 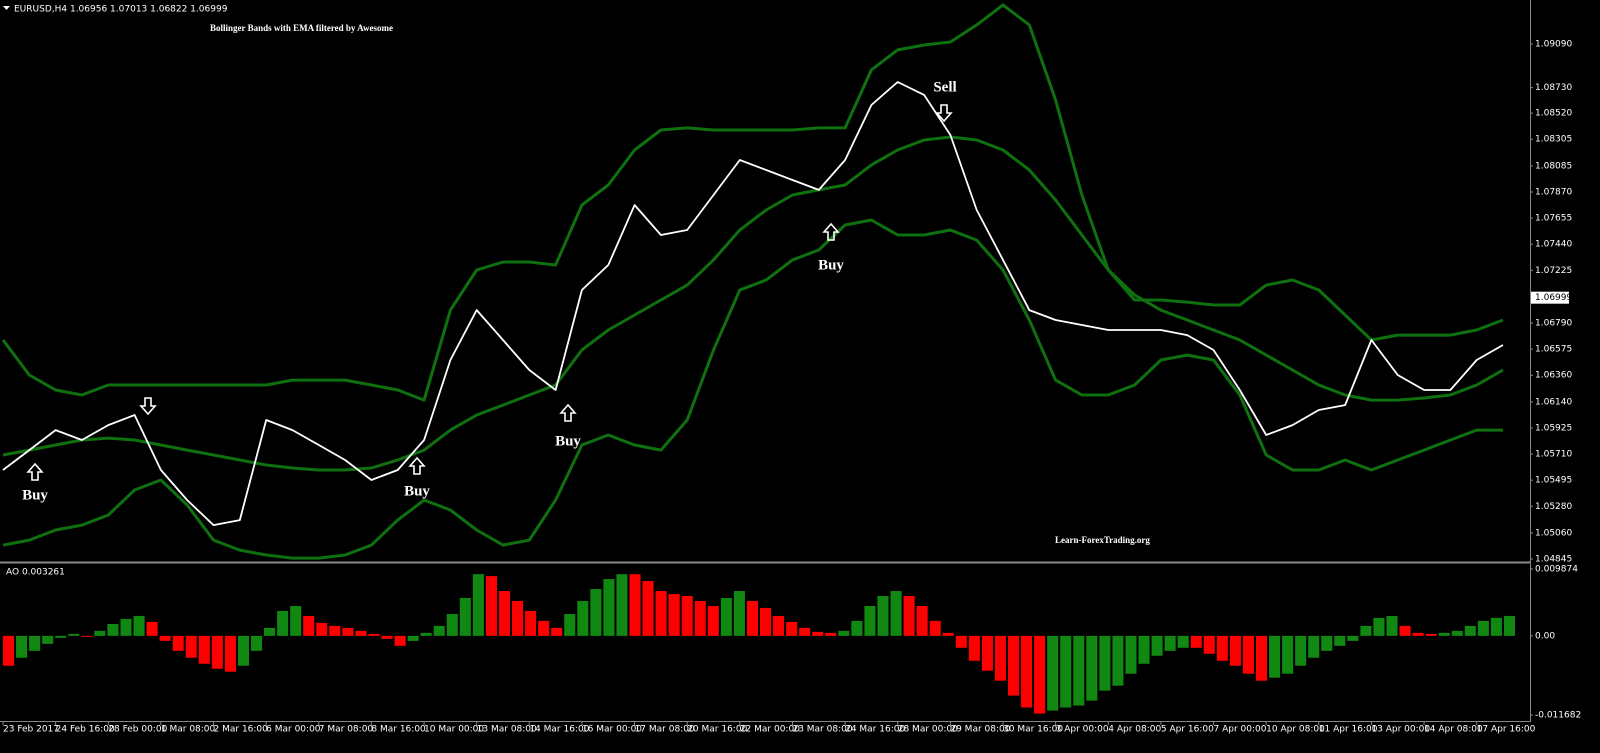 I want to click on y-tick-label: 1.09090, so click(x=1553, y=44).